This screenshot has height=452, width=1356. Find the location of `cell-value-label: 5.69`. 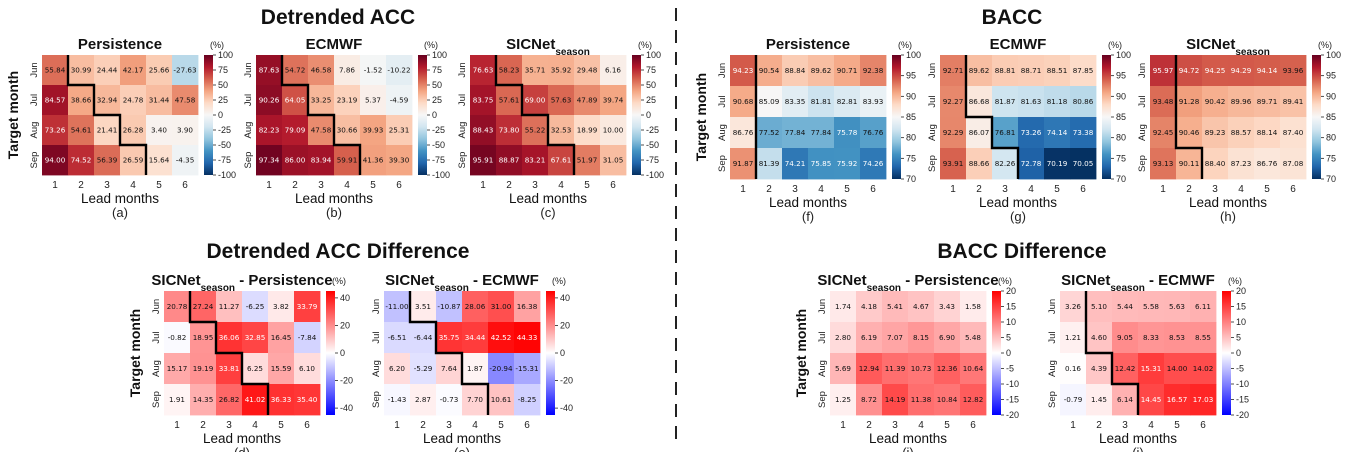

cell-value-label: 5.69 is located at coordinates (843, 368).